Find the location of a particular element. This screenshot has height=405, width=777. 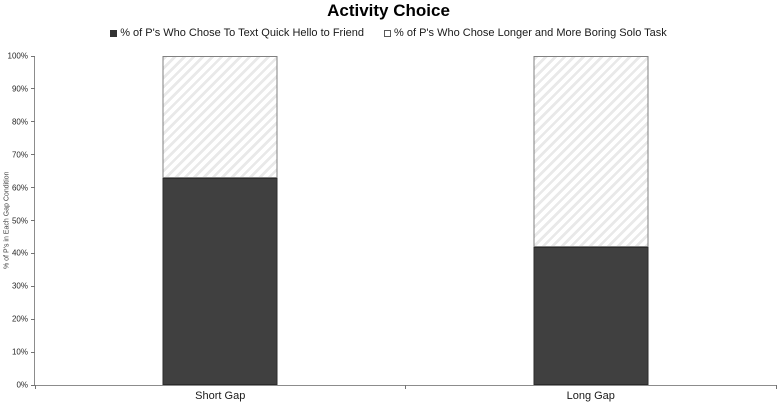

stacked-bar-long-gap is located at coordinates (591, 220).